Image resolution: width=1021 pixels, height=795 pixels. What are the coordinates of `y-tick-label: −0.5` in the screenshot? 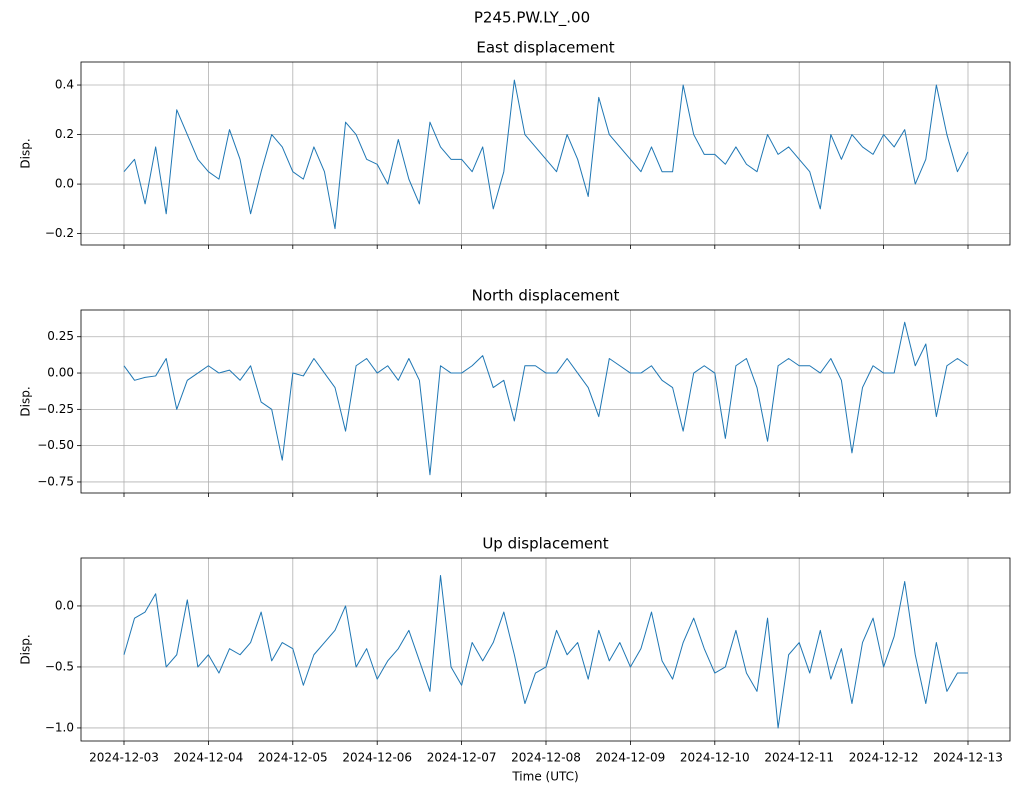 It's located at (59, 666).